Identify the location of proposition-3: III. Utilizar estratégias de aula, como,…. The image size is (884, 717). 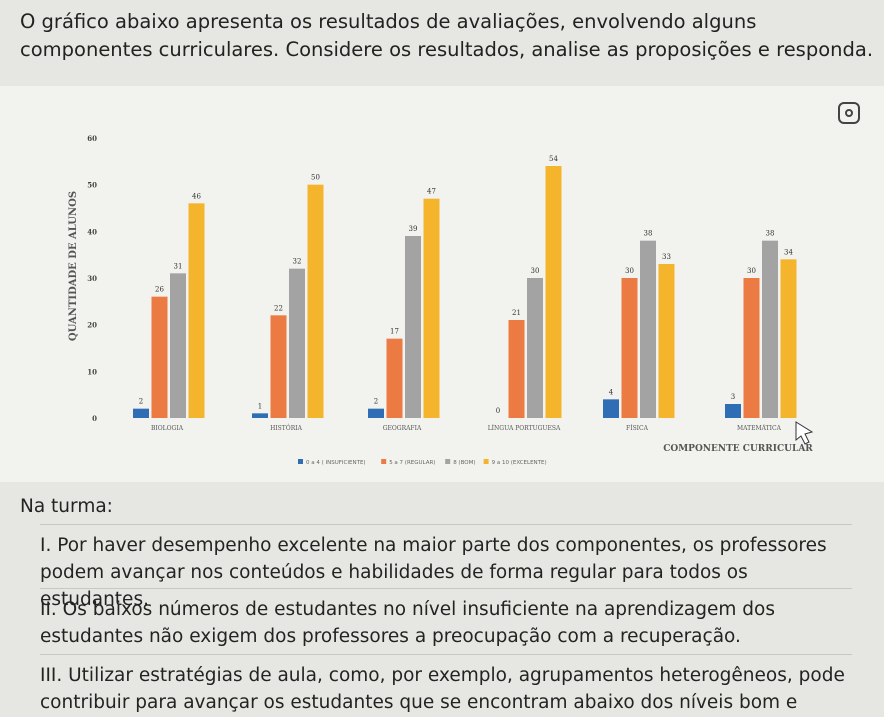
(442, 689).